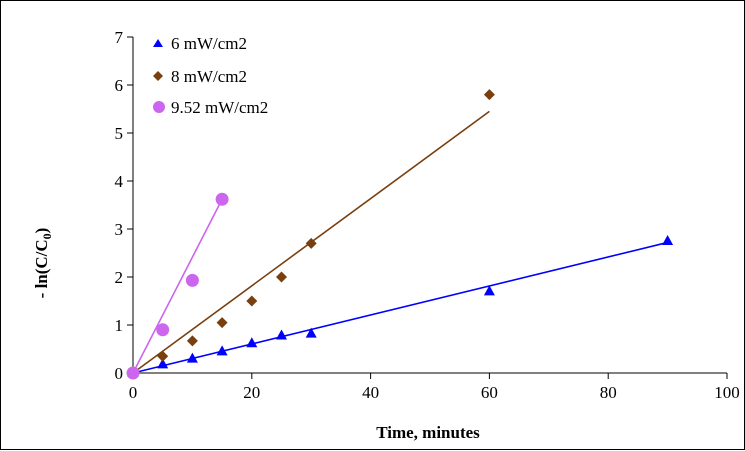 Image resolution: width=745 pixels, height=451 pixels. I want to click on y-axis-label-main: - ln(C/C, so click(41, 268).